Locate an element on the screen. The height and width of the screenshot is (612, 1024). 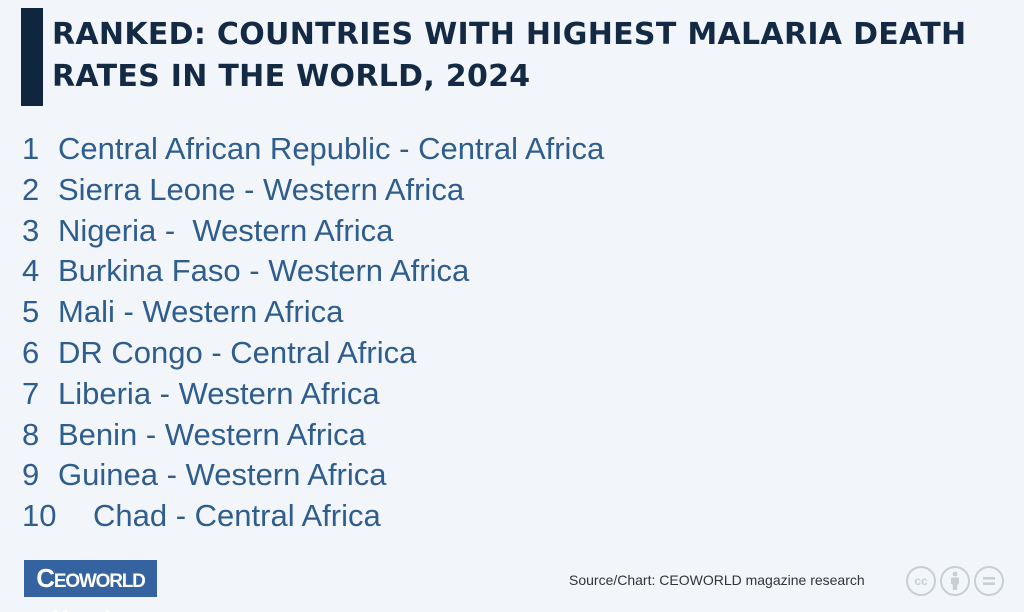
rank-text: Sierra Leone - Western Africa is located at coordinates (261, 189).